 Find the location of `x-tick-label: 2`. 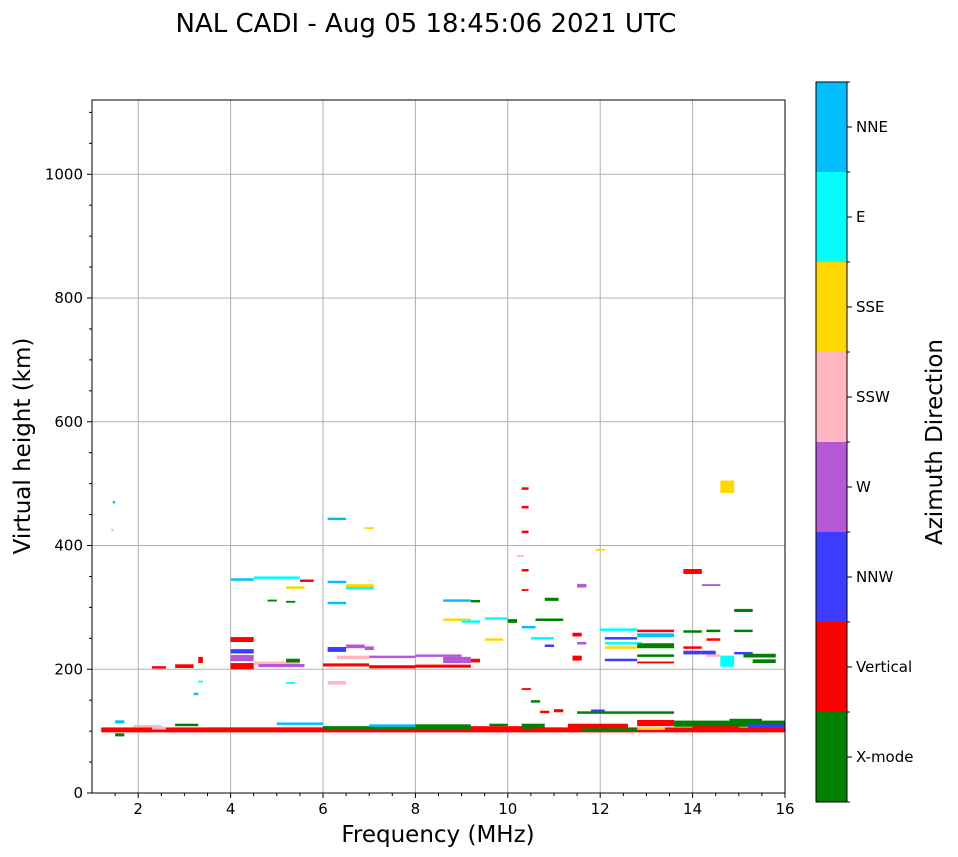

x-tick-label: 2 is located at coordinates (138, 809).